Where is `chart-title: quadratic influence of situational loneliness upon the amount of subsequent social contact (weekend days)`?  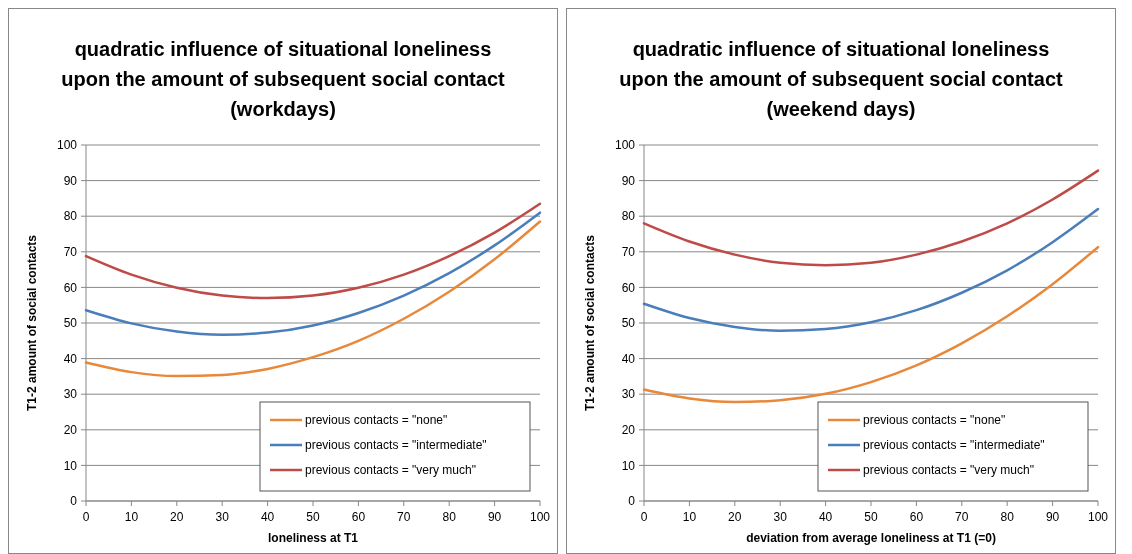 chart-title: quadratic influence of situational loneliness upon the amount of subsequent social contact (weekend days) is located at coordinates (841, 79).